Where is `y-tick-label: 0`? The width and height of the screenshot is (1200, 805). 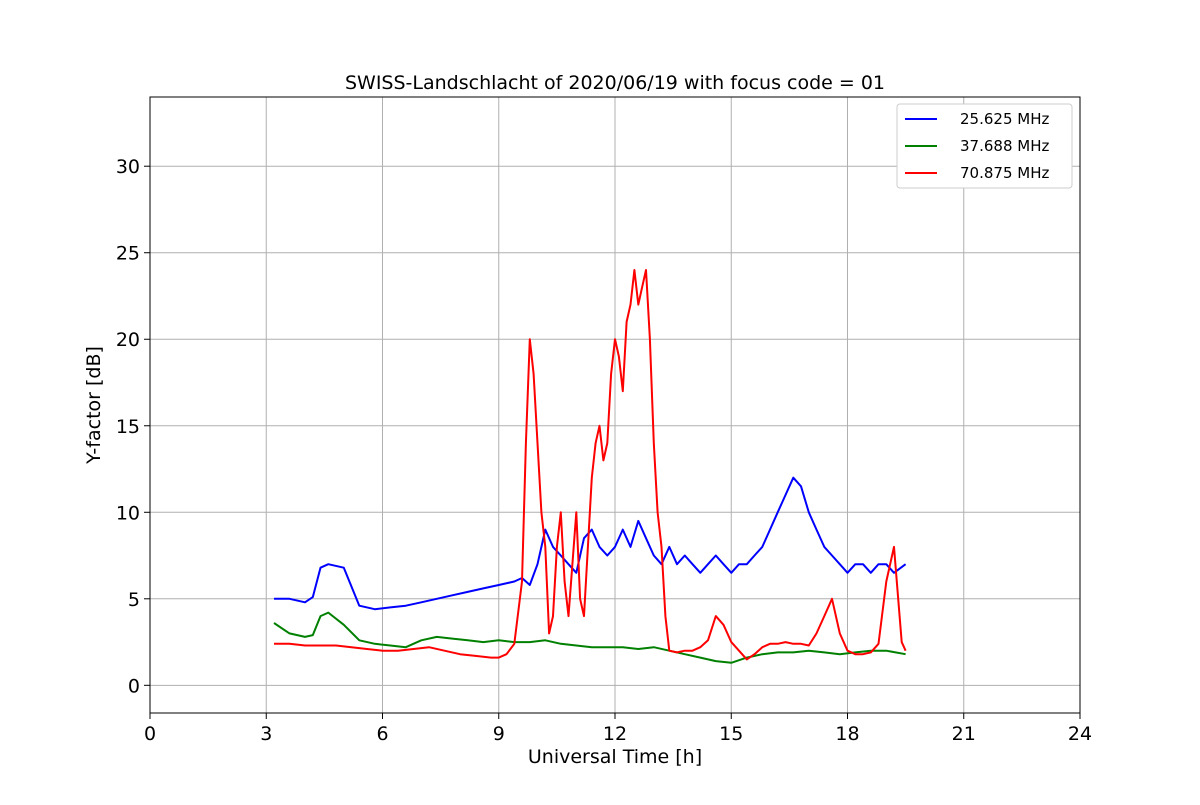
y-tick-label: 0 is located at coordinates (134, 686).